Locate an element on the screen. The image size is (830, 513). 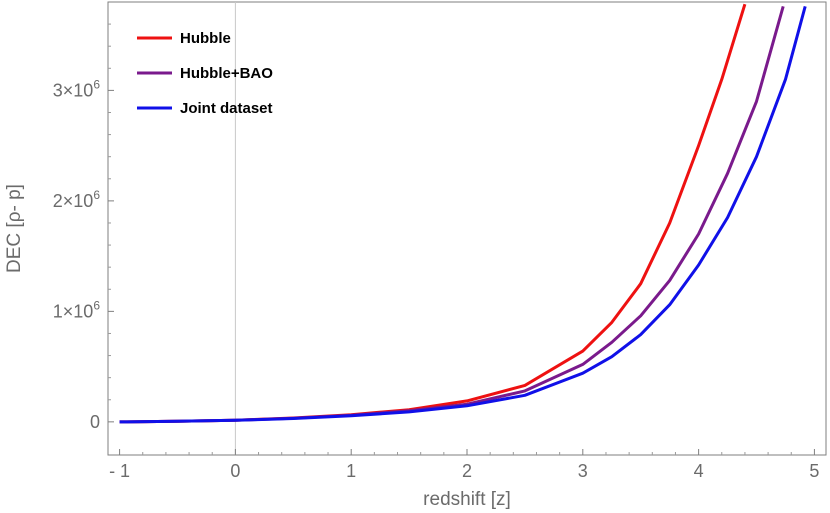
legend-label: Joint dataset is located at coordinates (226, 108).